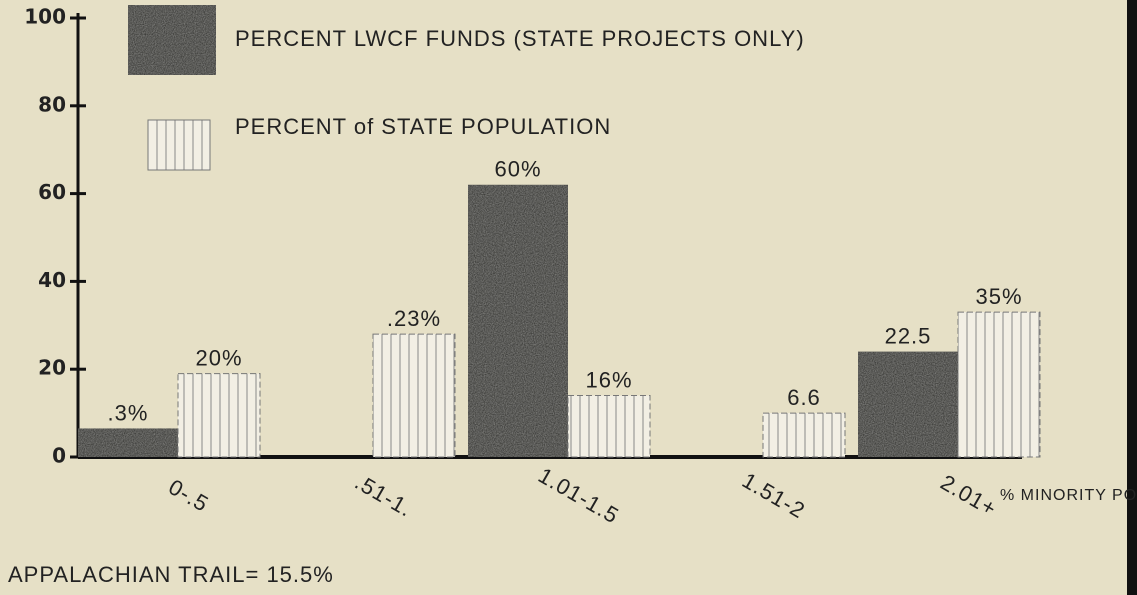 This screenshot has height=595, width=1137. I want to click on y-tick-label: 40, so click(52, 280).